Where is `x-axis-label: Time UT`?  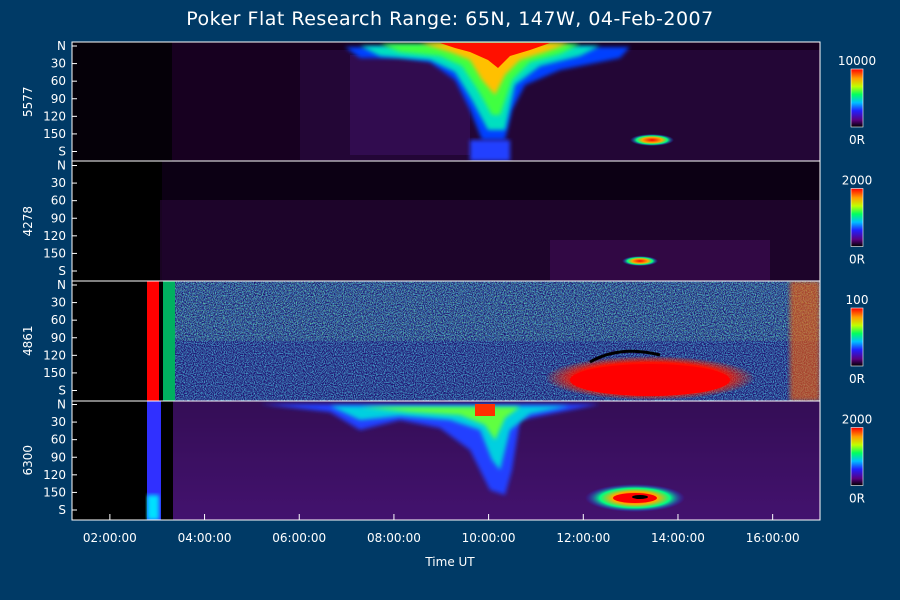
x-axis-label: Time UT is located at coordinates (450, 562).